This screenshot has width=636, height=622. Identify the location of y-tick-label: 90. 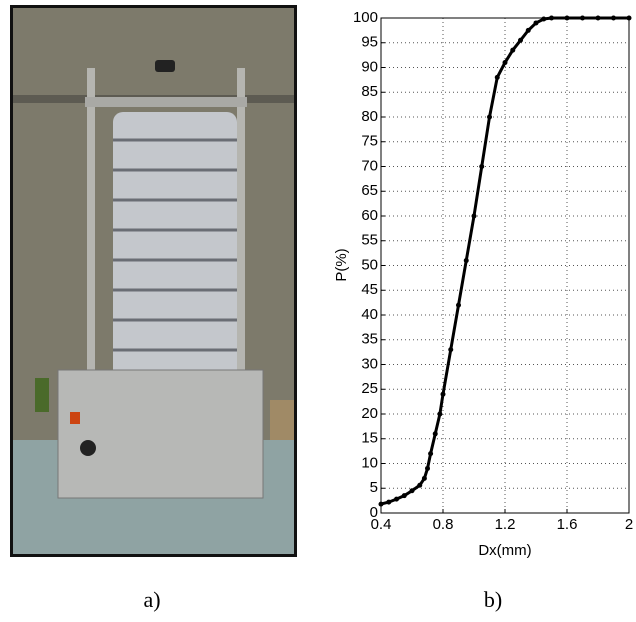
(369, 66).